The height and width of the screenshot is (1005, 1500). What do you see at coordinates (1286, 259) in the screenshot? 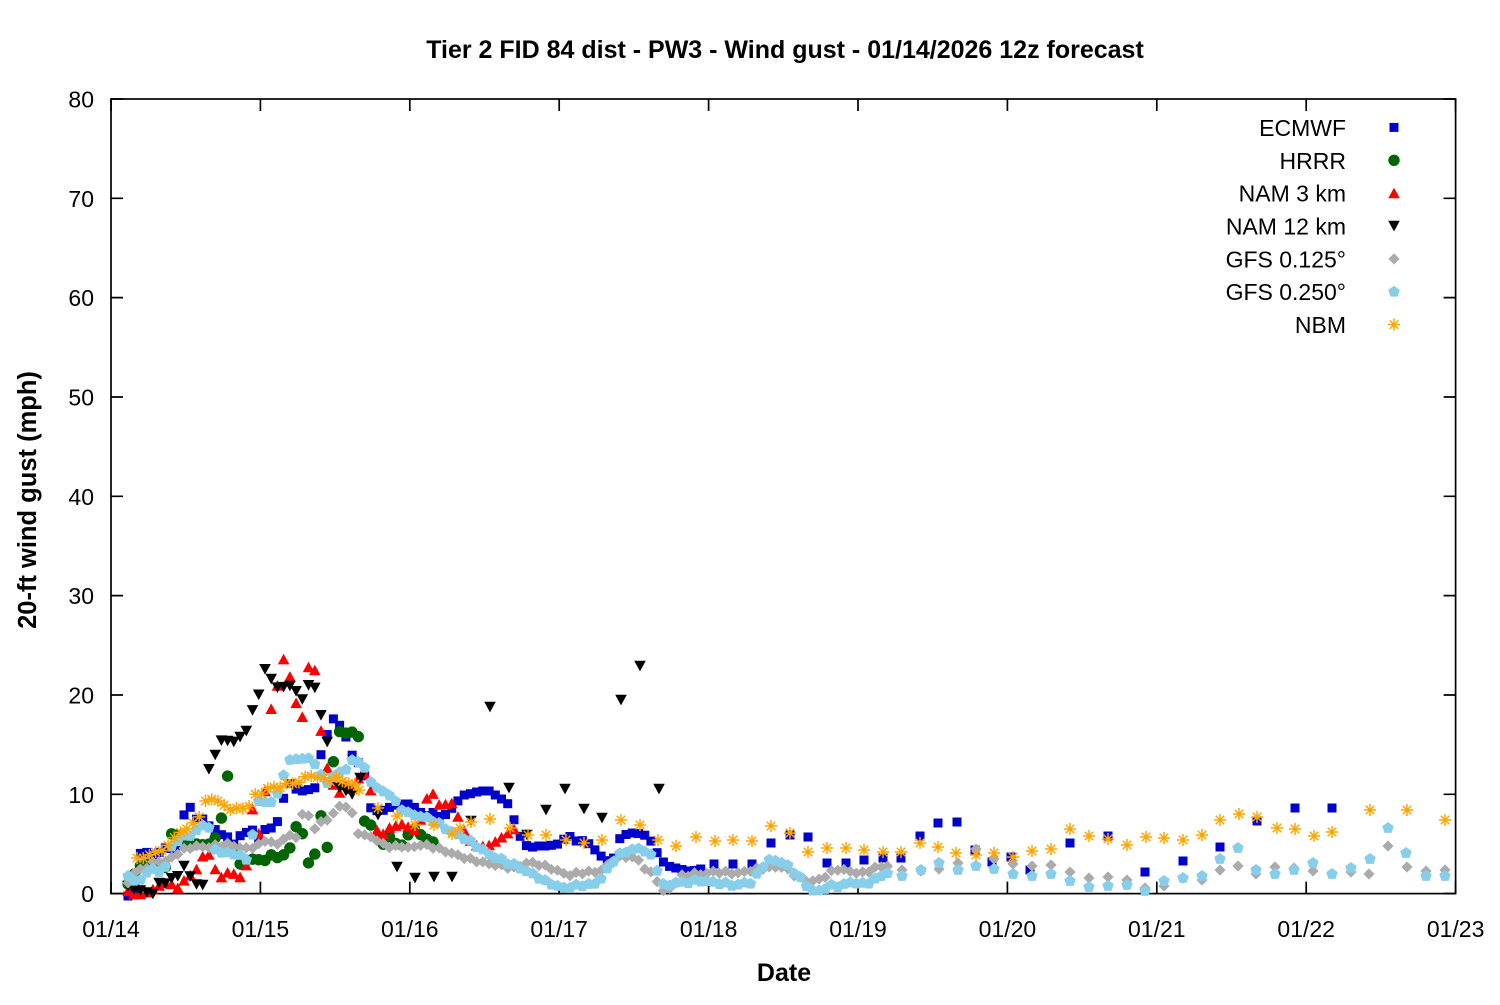
I see `svg-text: GFS 0.125°` at bounding box center [1286, 259].